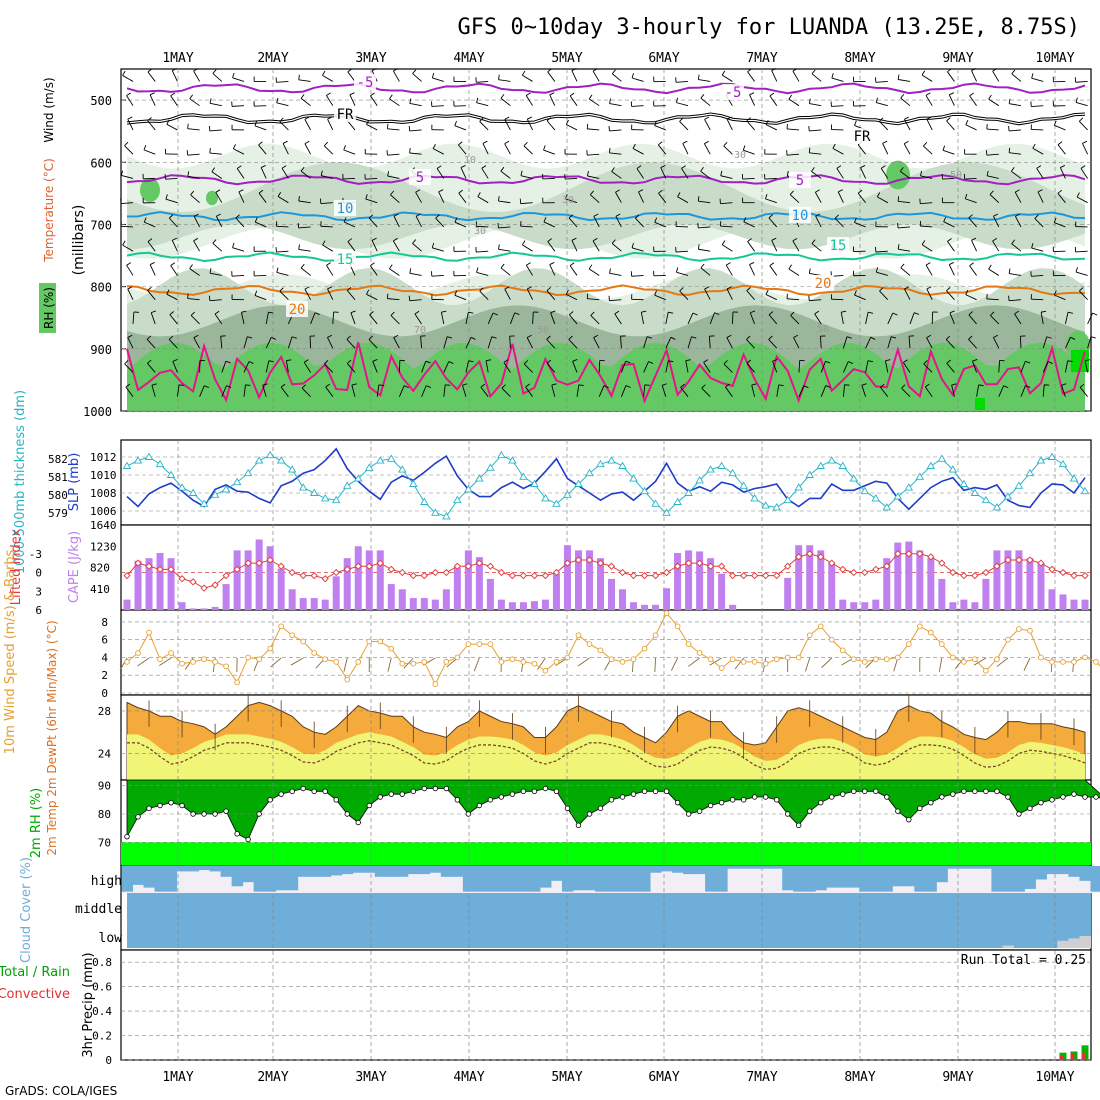  Describe the element at coordinates (663, 58) in the screenshot. I see `day-label-top: 6MAY` at that location.